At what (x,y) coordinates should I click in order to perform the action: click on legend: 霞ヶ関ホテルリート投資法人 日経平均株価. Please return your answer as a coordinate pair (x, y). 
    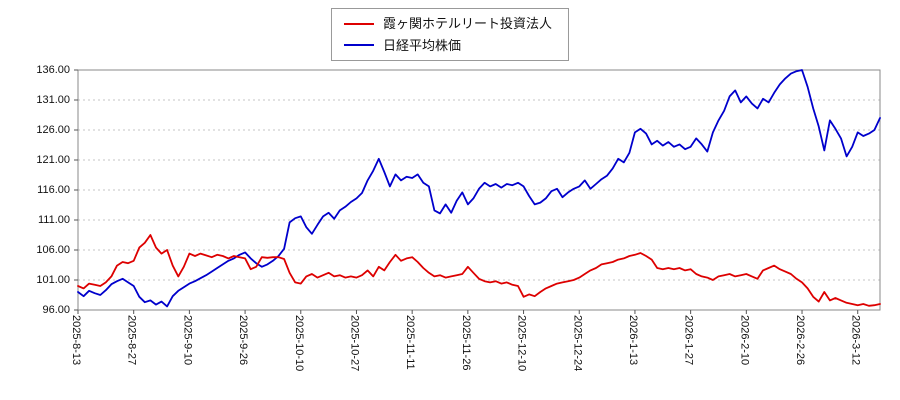
    Looking at the image, I should click on (450, 35).